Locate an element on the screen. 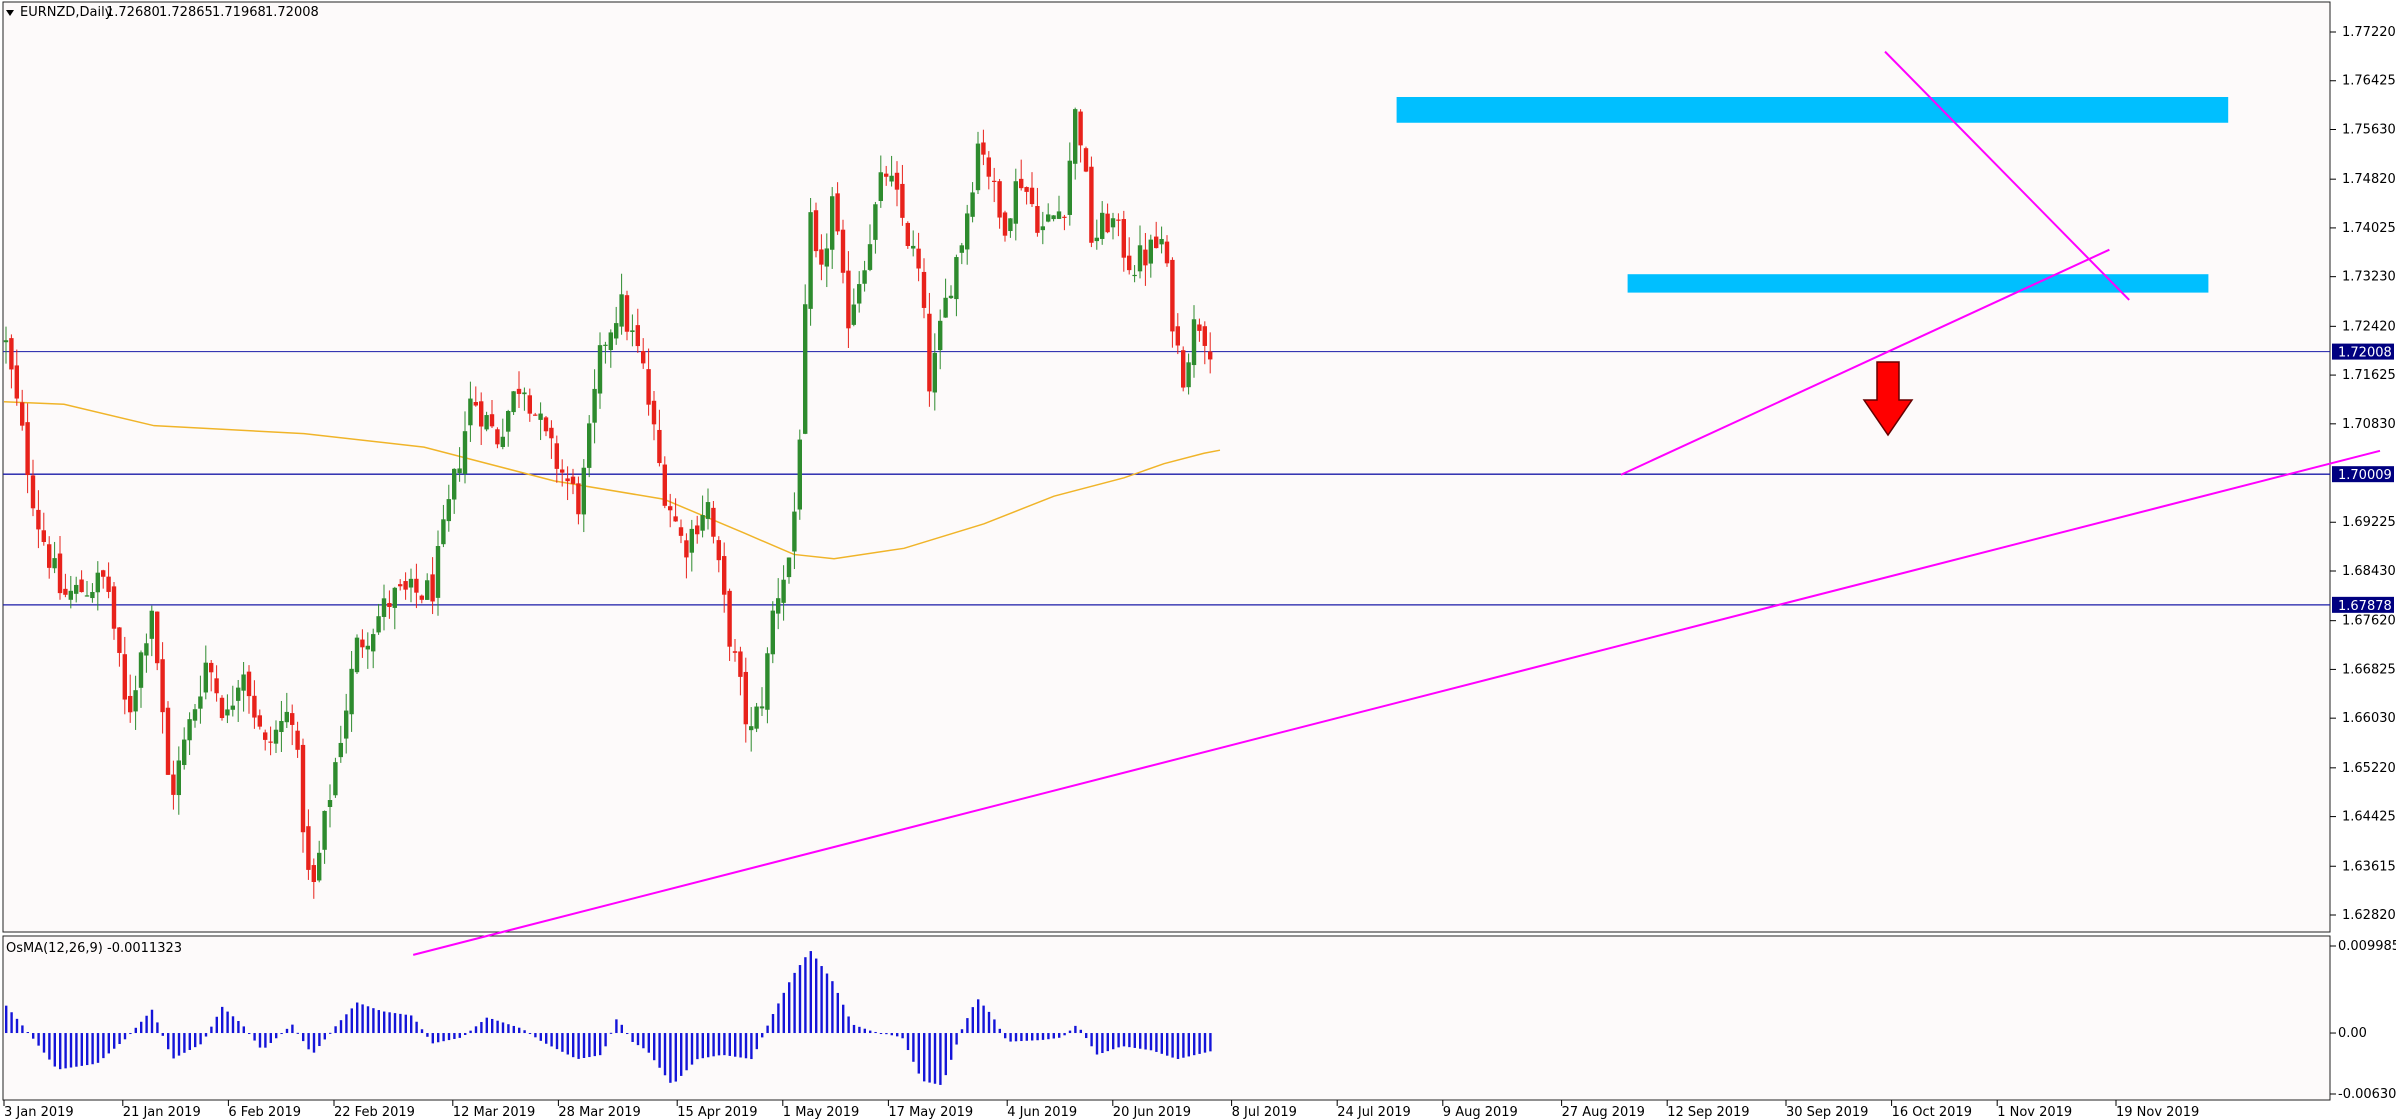  collapse-triangle-icon is located at coordinates (10, 13).